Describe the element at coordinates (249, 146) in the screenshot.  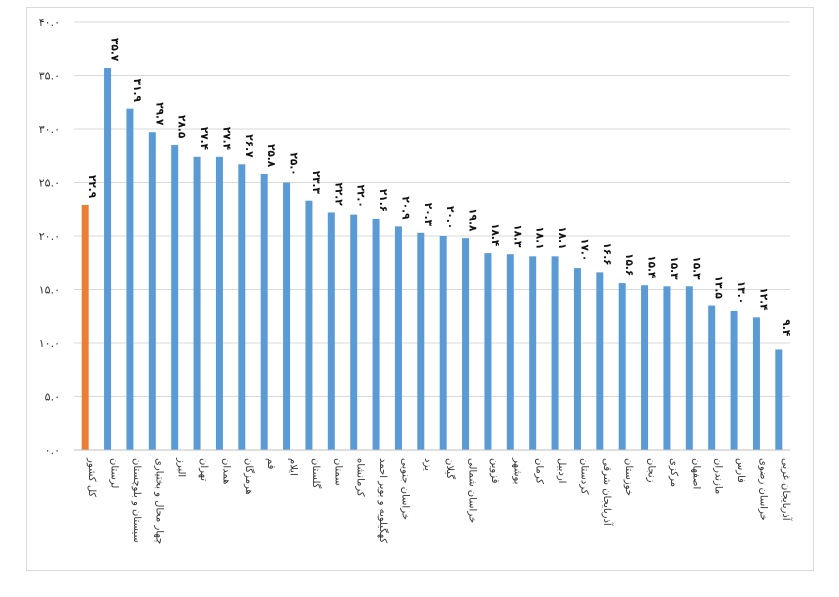
I see `data-label: ۲۶.۷` at that location.